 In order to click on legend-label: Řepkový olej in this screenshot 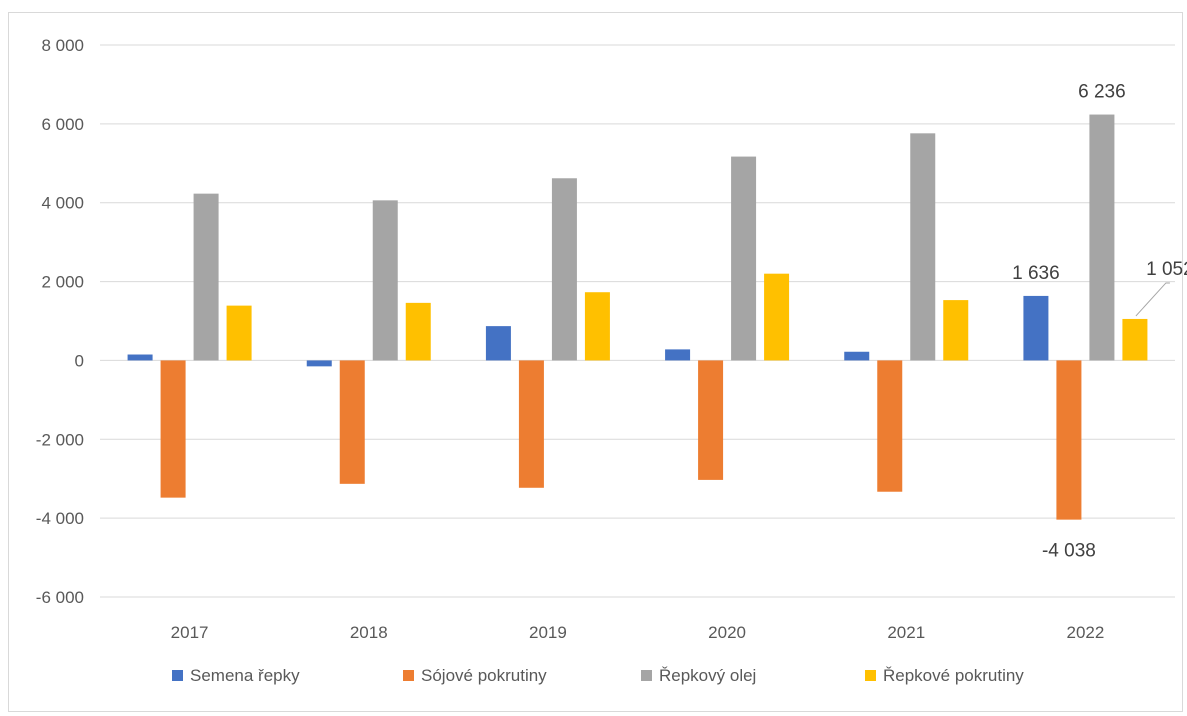, I will do `click(707, 675)`.